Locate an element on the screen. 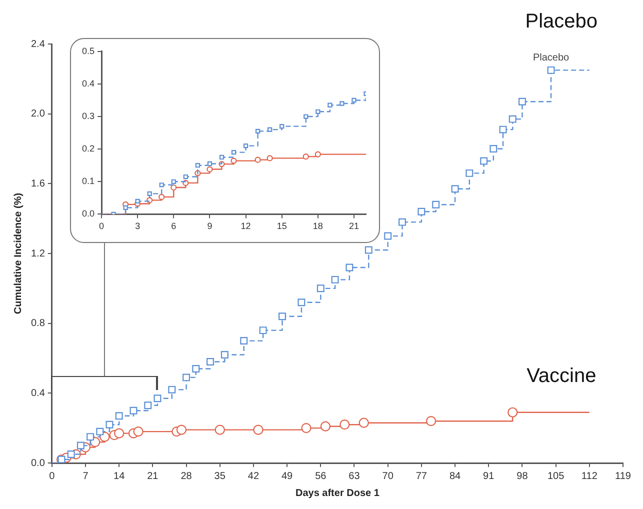  x-tick-label: 9 is located at coordinates (209, 226).